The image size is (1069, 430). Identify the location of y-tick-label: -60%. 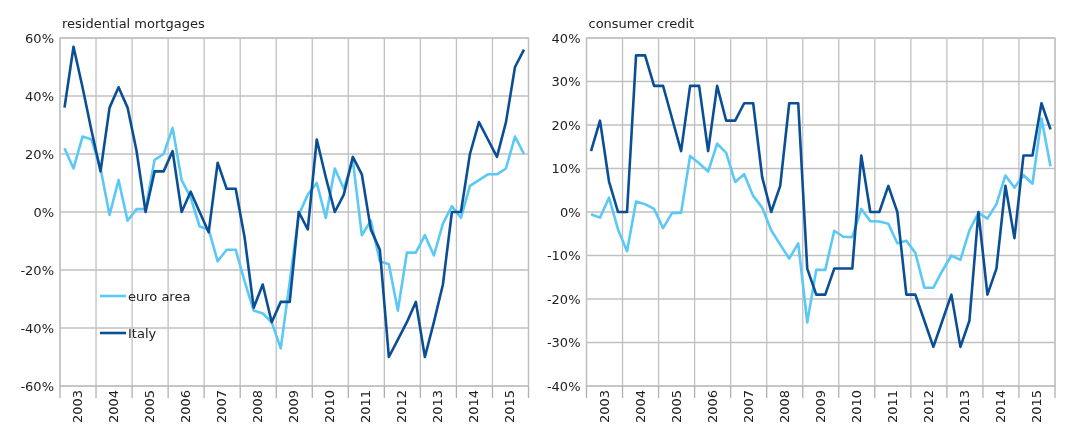
(37, 386).